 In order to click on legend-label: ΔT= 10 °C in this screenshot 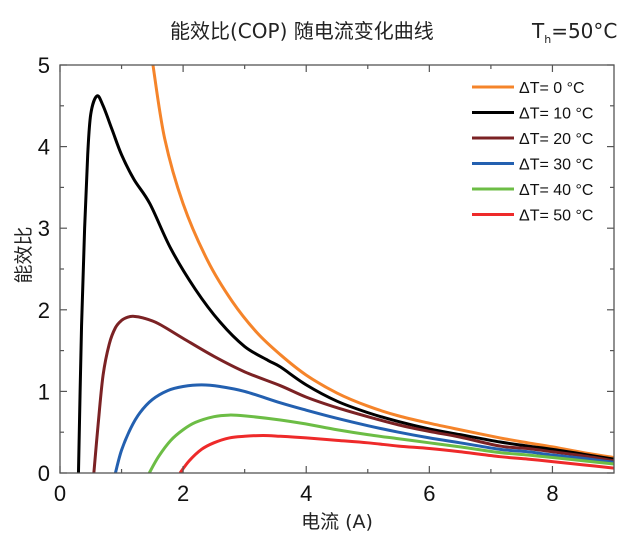, I will do `click(556, 114)`.